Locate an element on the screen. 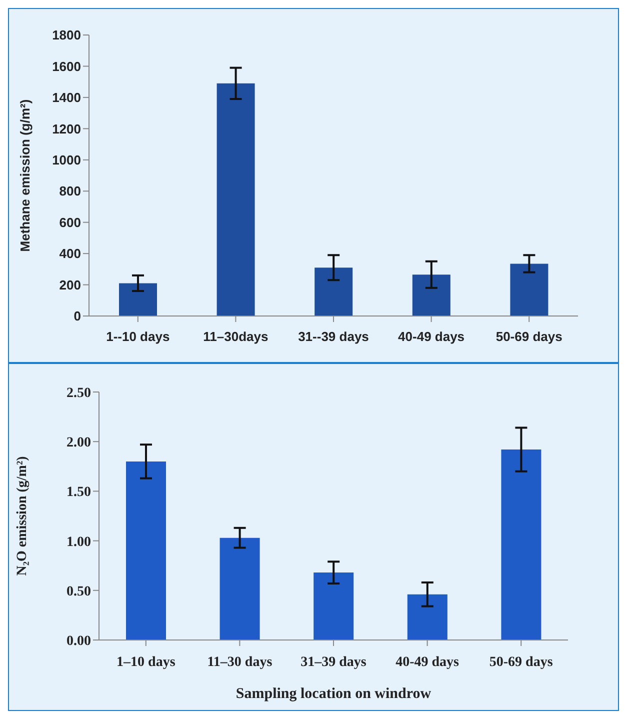 Image resolution: width=629 pixels, height=719 pixels. y-axis-title: Methane emission (g/m²) is located at coordinates (25, 175).